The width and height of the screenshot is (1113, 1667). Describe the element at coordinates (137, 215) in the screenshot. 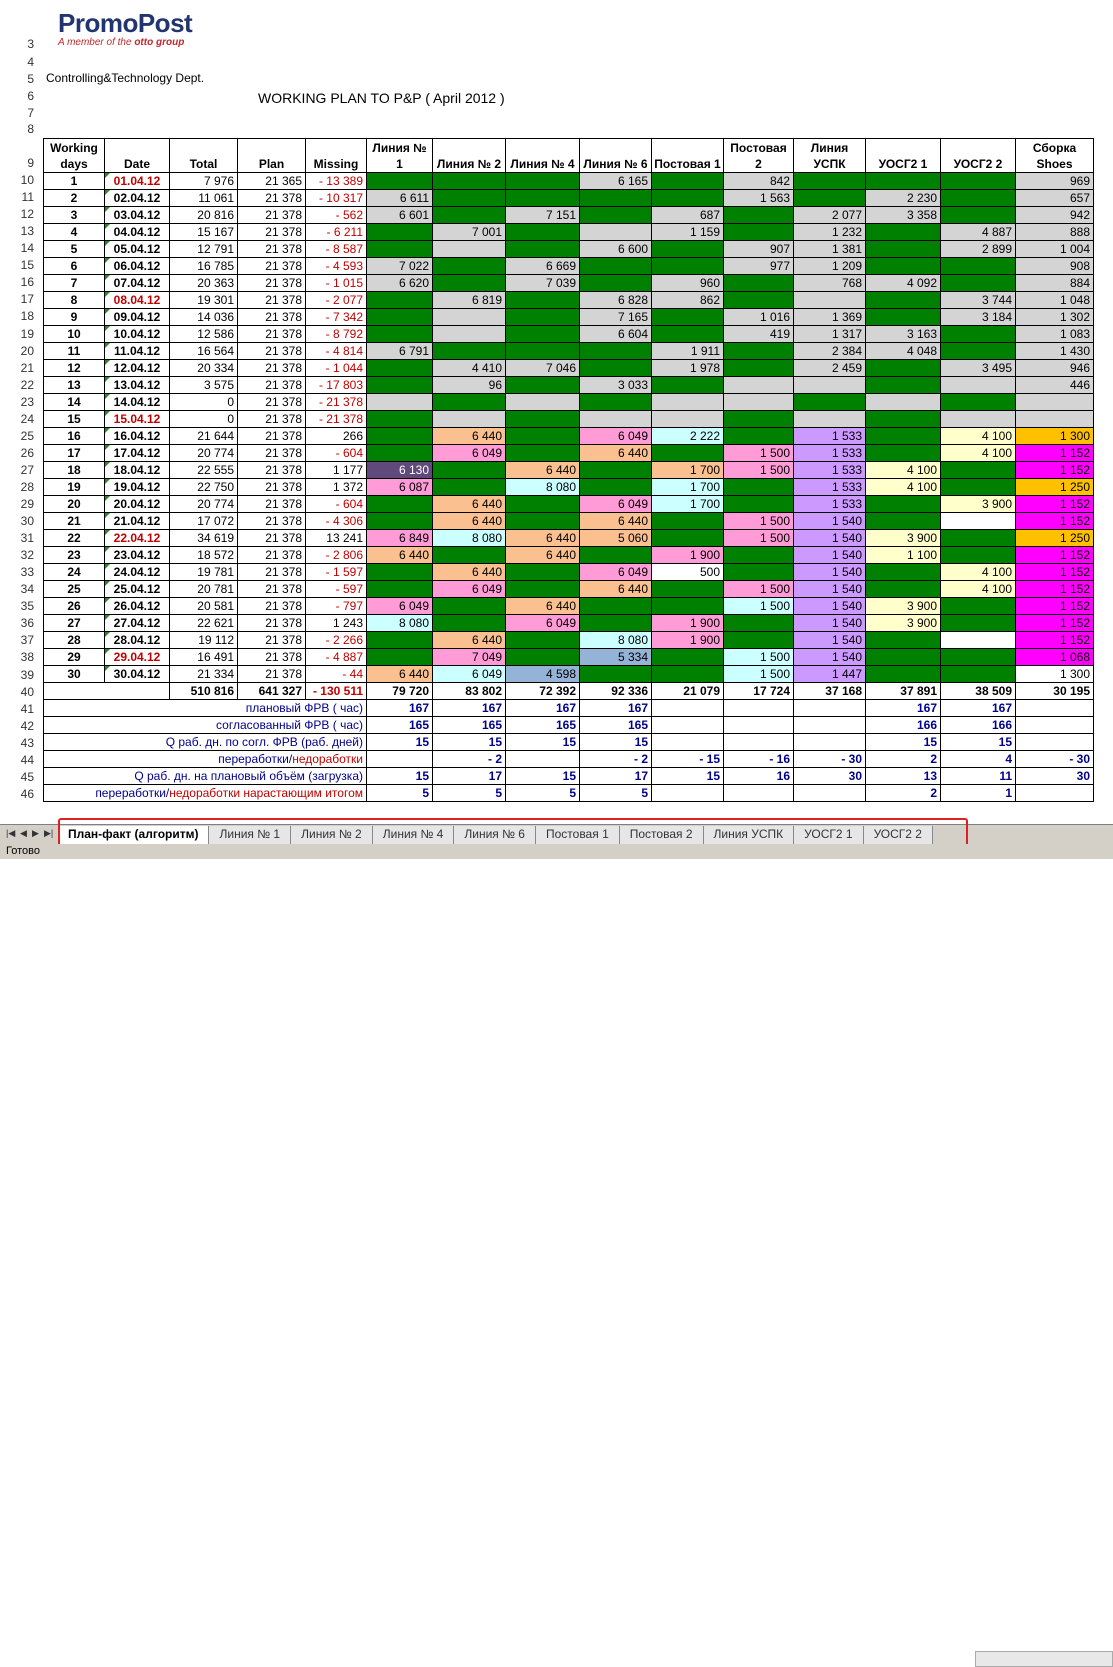

I see `date-cell: 03.04.12` at that location.